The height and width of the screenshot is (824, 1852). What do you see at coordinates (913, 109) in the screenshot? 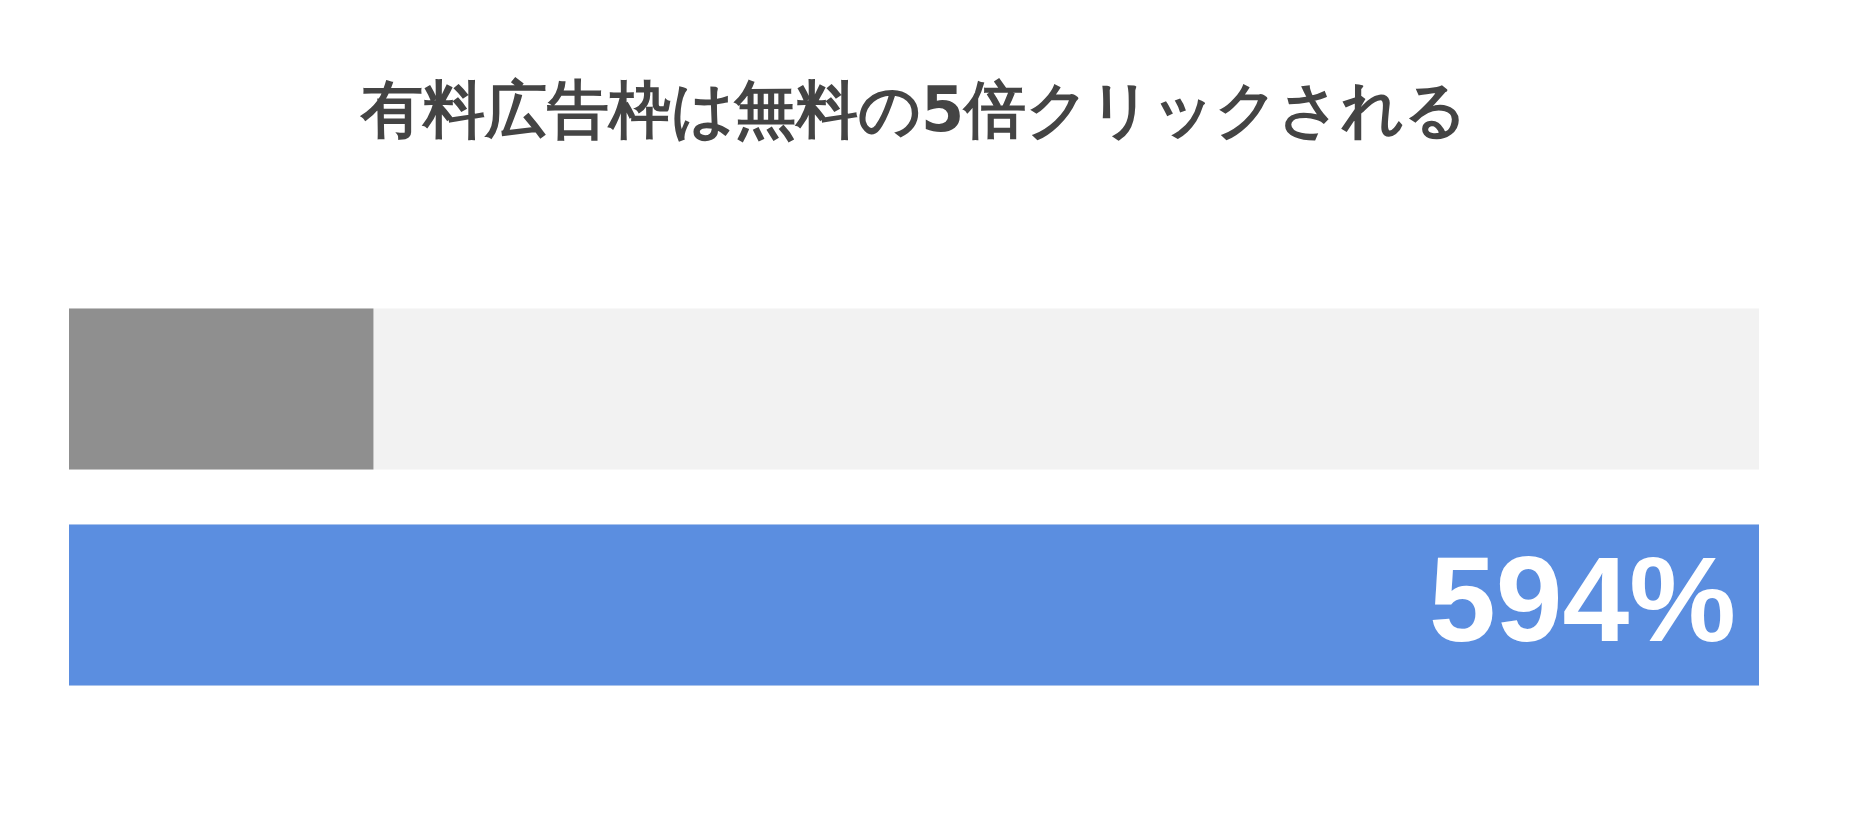
I see `chart-title: 有料広告枠は無料の5倍クリックされる` at bounding box center [913, 109].